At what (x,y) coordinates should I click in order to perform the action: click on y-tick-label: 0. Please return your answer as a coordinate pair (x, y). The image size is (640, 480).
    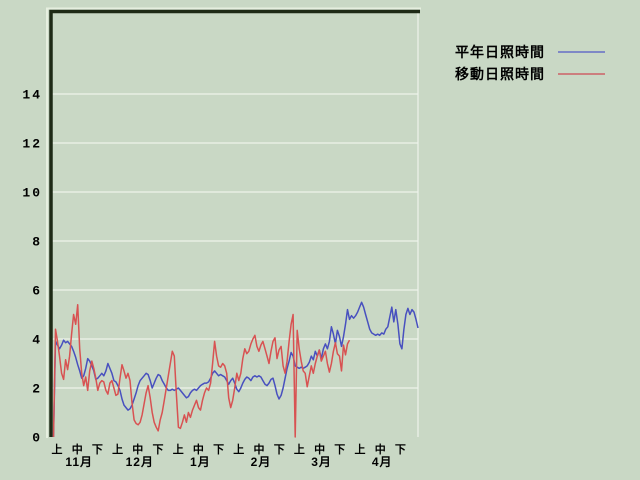
    Looking at the image, I should click on (37, 438).